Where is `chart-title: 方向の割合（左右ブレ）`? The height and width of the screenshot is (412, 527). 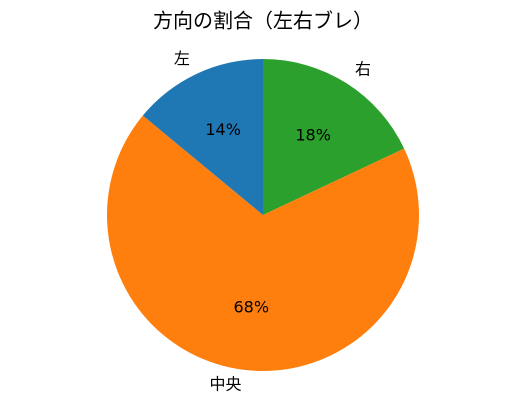 chart-title: 方向の割合（左右ブレ） is located at coordinates (263, 21).